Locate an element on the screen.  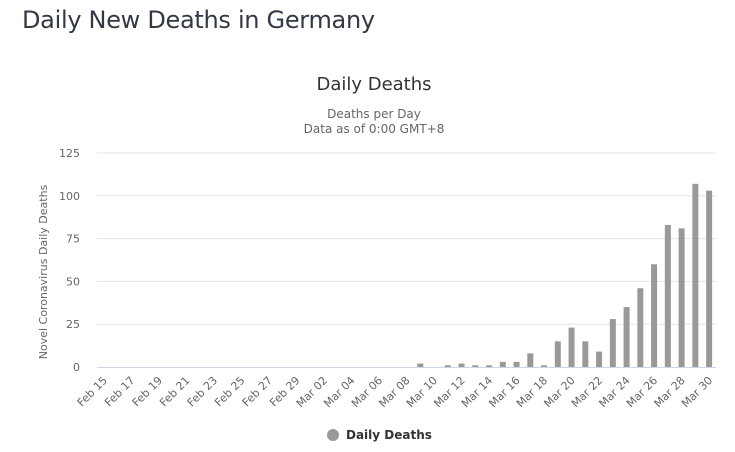
chart-title: Daily Deaths is located at coordinates (374, 84).